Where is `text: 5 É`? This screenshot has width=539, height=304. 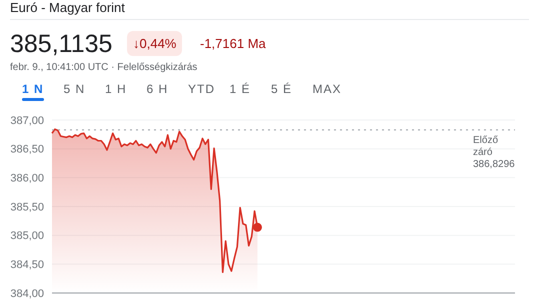
text: 5 É is located at coordinates (281, 89).